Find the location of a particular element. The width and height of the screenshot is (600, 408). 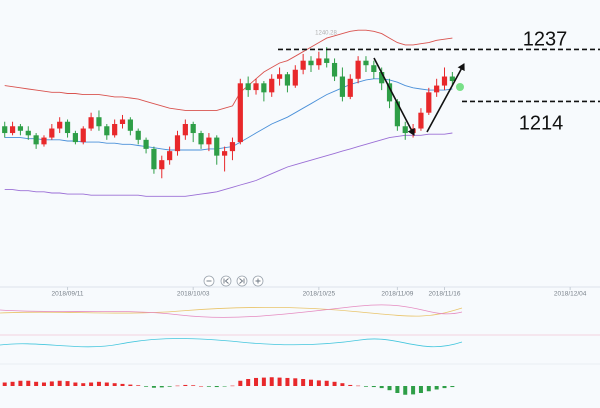

last-button is located at coordinates (242, 281).